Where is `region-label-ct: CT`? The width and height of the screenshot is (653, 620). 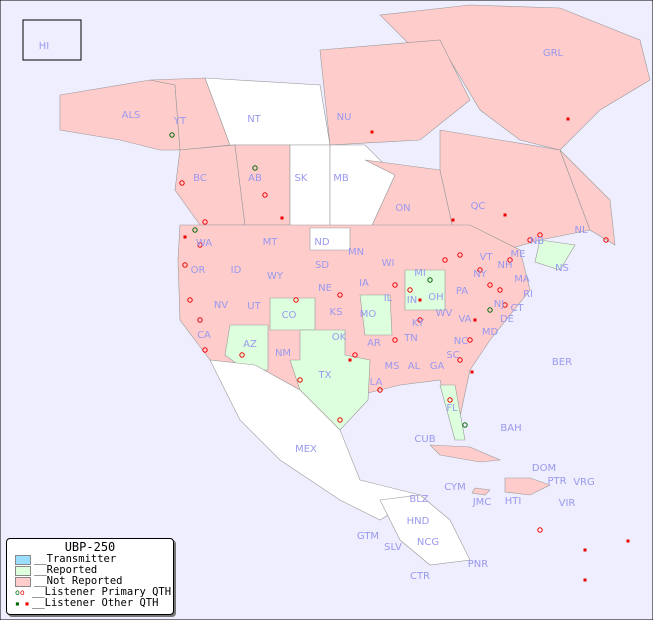
region-label-ct: CT is located at coordinates (517, 308).